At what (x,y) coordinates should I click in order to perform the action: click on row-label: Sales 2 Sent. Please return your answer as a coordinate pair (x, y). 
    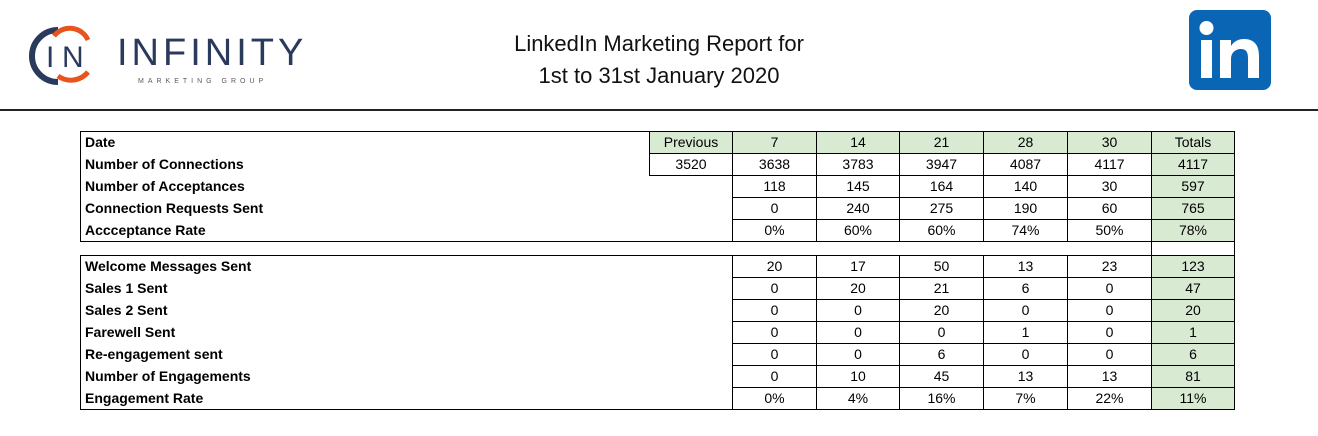
    Looking at the image, I should click on (406, 310).